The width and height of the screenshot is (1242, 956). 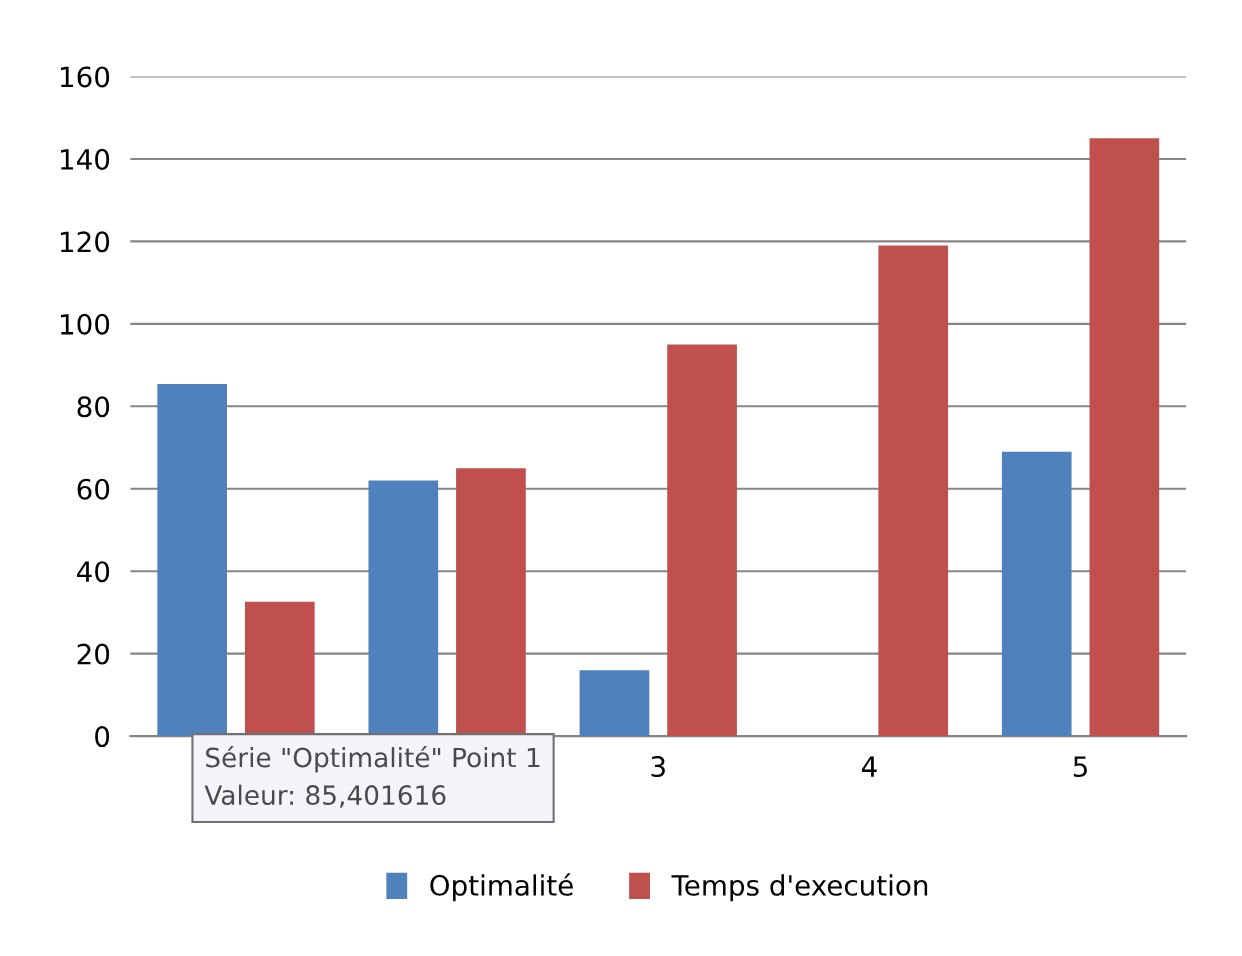 I want to click on y-tick-label: 0, so click(x=102, y=737).